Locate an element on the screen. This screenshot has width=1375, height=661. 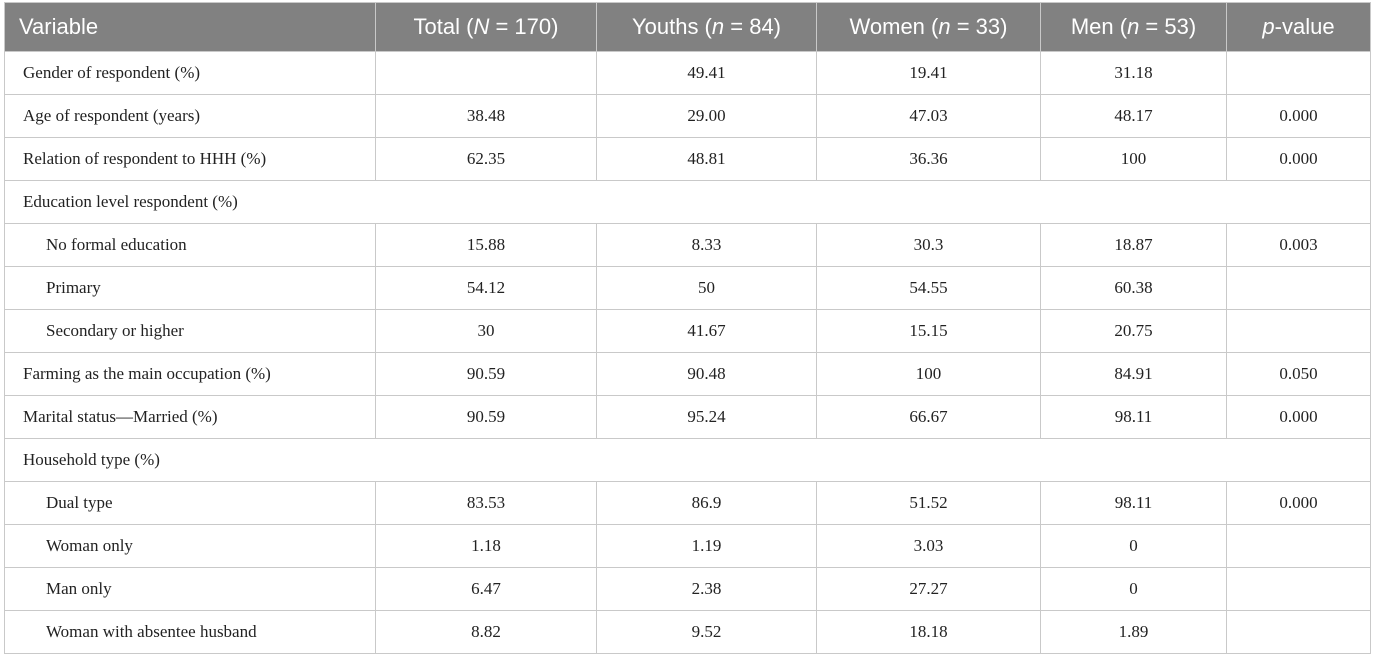
cell: 8.82 is located at coordinates (486, 632).